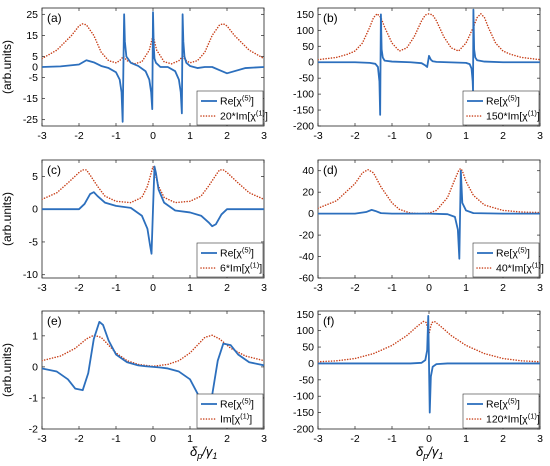 This screenshot has width=550, height=466. Describe the element at coordinates (33, 398) in the screenshot. I see `y-tick-label: -1` at that location.